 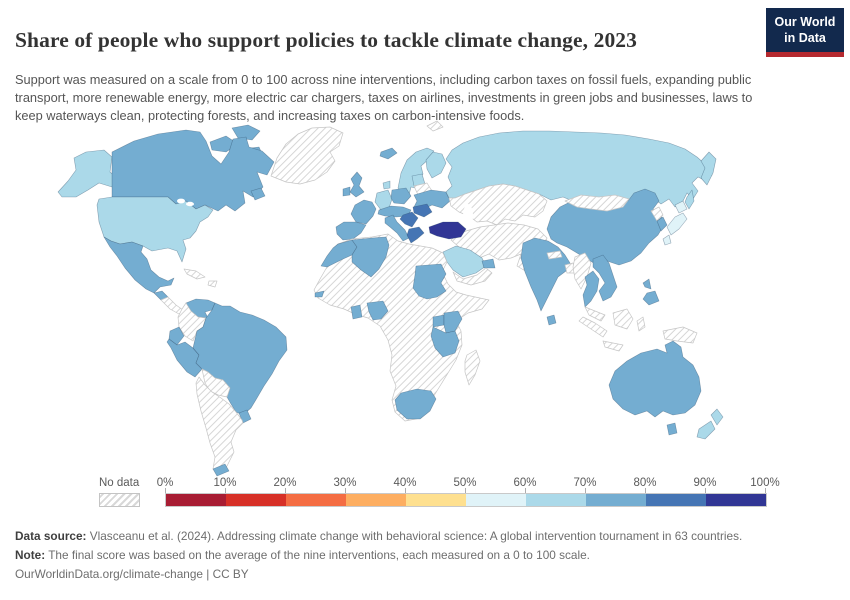 What do you see at coordinates (409, 219) in the screenshot?
I see `country-balkans` at bounding box center [409, 219].